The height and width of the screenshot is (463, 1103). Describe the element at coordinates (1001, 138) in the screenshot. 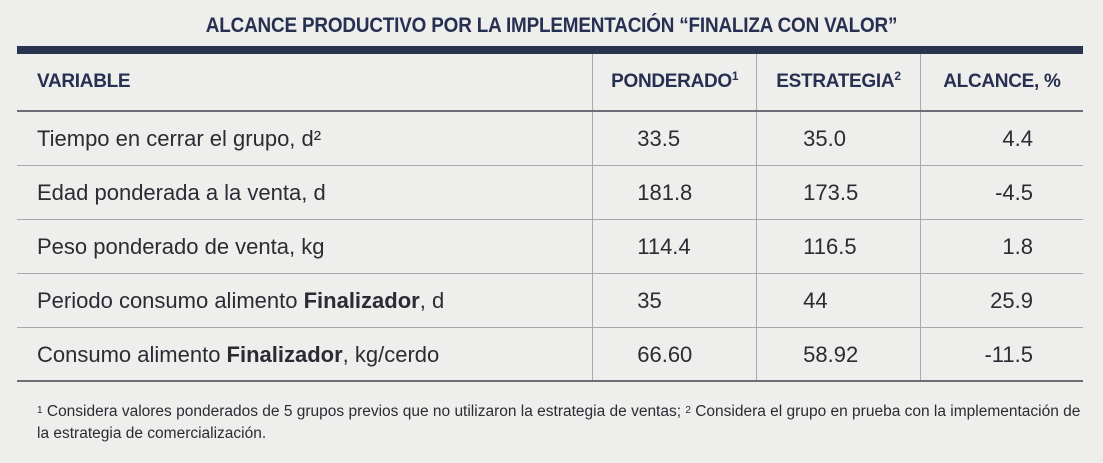

I see `cell-alcance: 4.4` at that location.